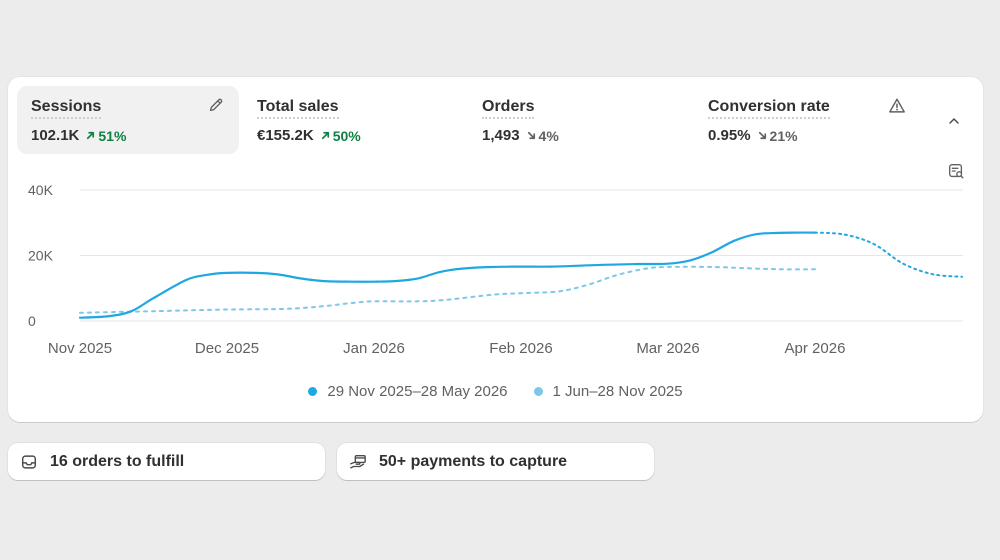  What do you see at coordinates (501, 135) in the screenshot?
I see `metric-value: 1,493` at bounding box center [501, 135].